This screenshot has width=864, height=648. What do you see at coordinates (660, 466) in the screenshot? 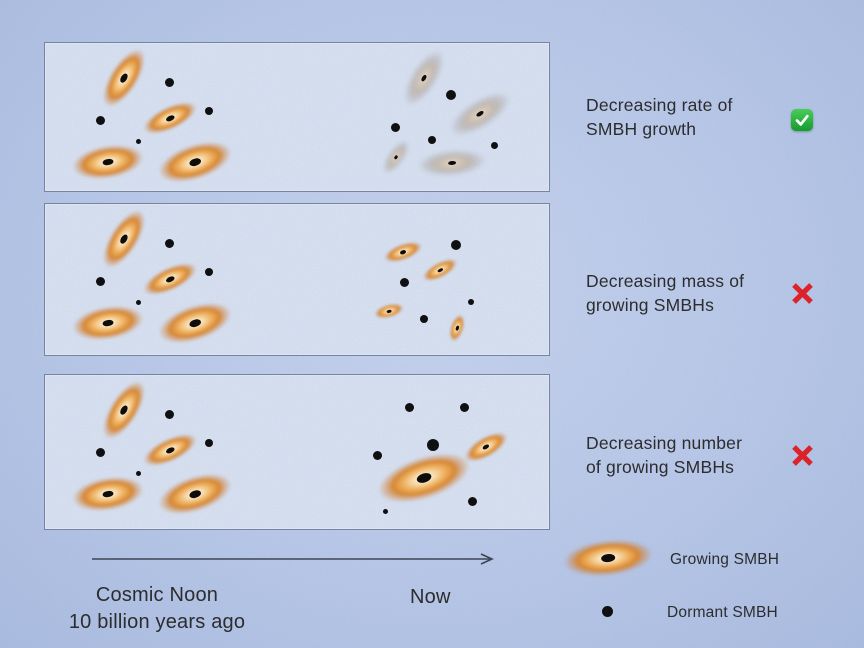
I see `annotation-line-2: of growing SMBHs` at bounding box center [660, 466].